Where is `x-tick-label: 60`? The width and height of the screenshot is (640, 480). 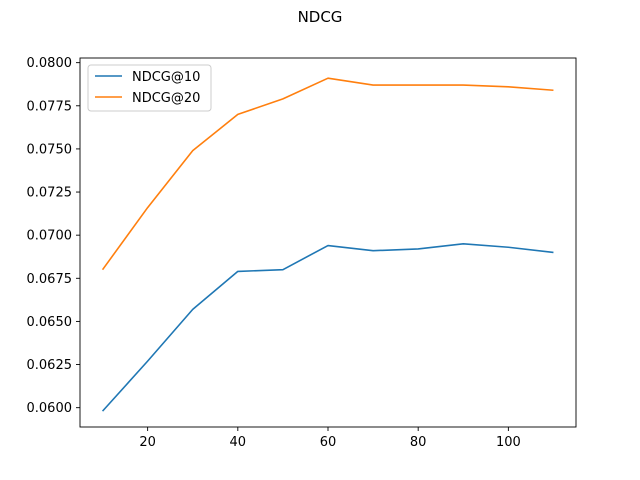
x-tick-label: 60 is located at coordinates (328, 442).